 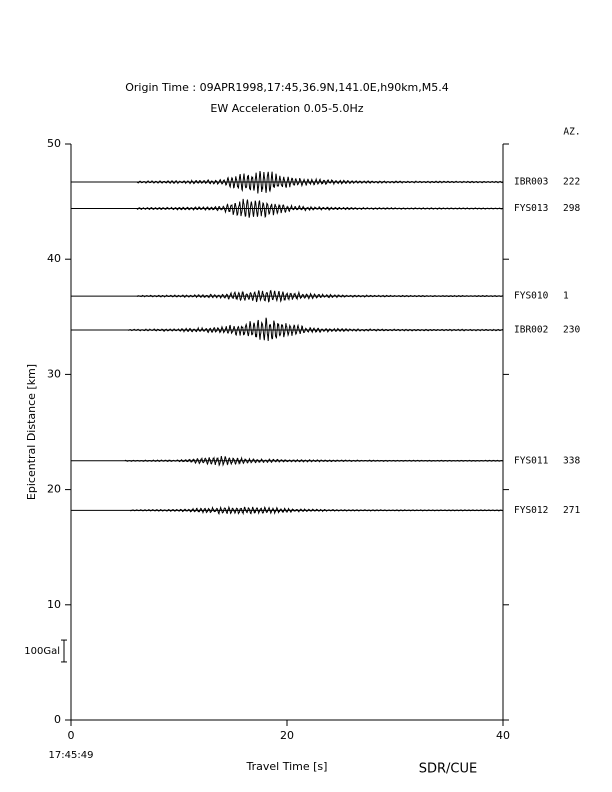 What do you see at coordinates (531, 460) in the screenshot?
I see `station-name: FYS011` at bounding box center [531, 460].